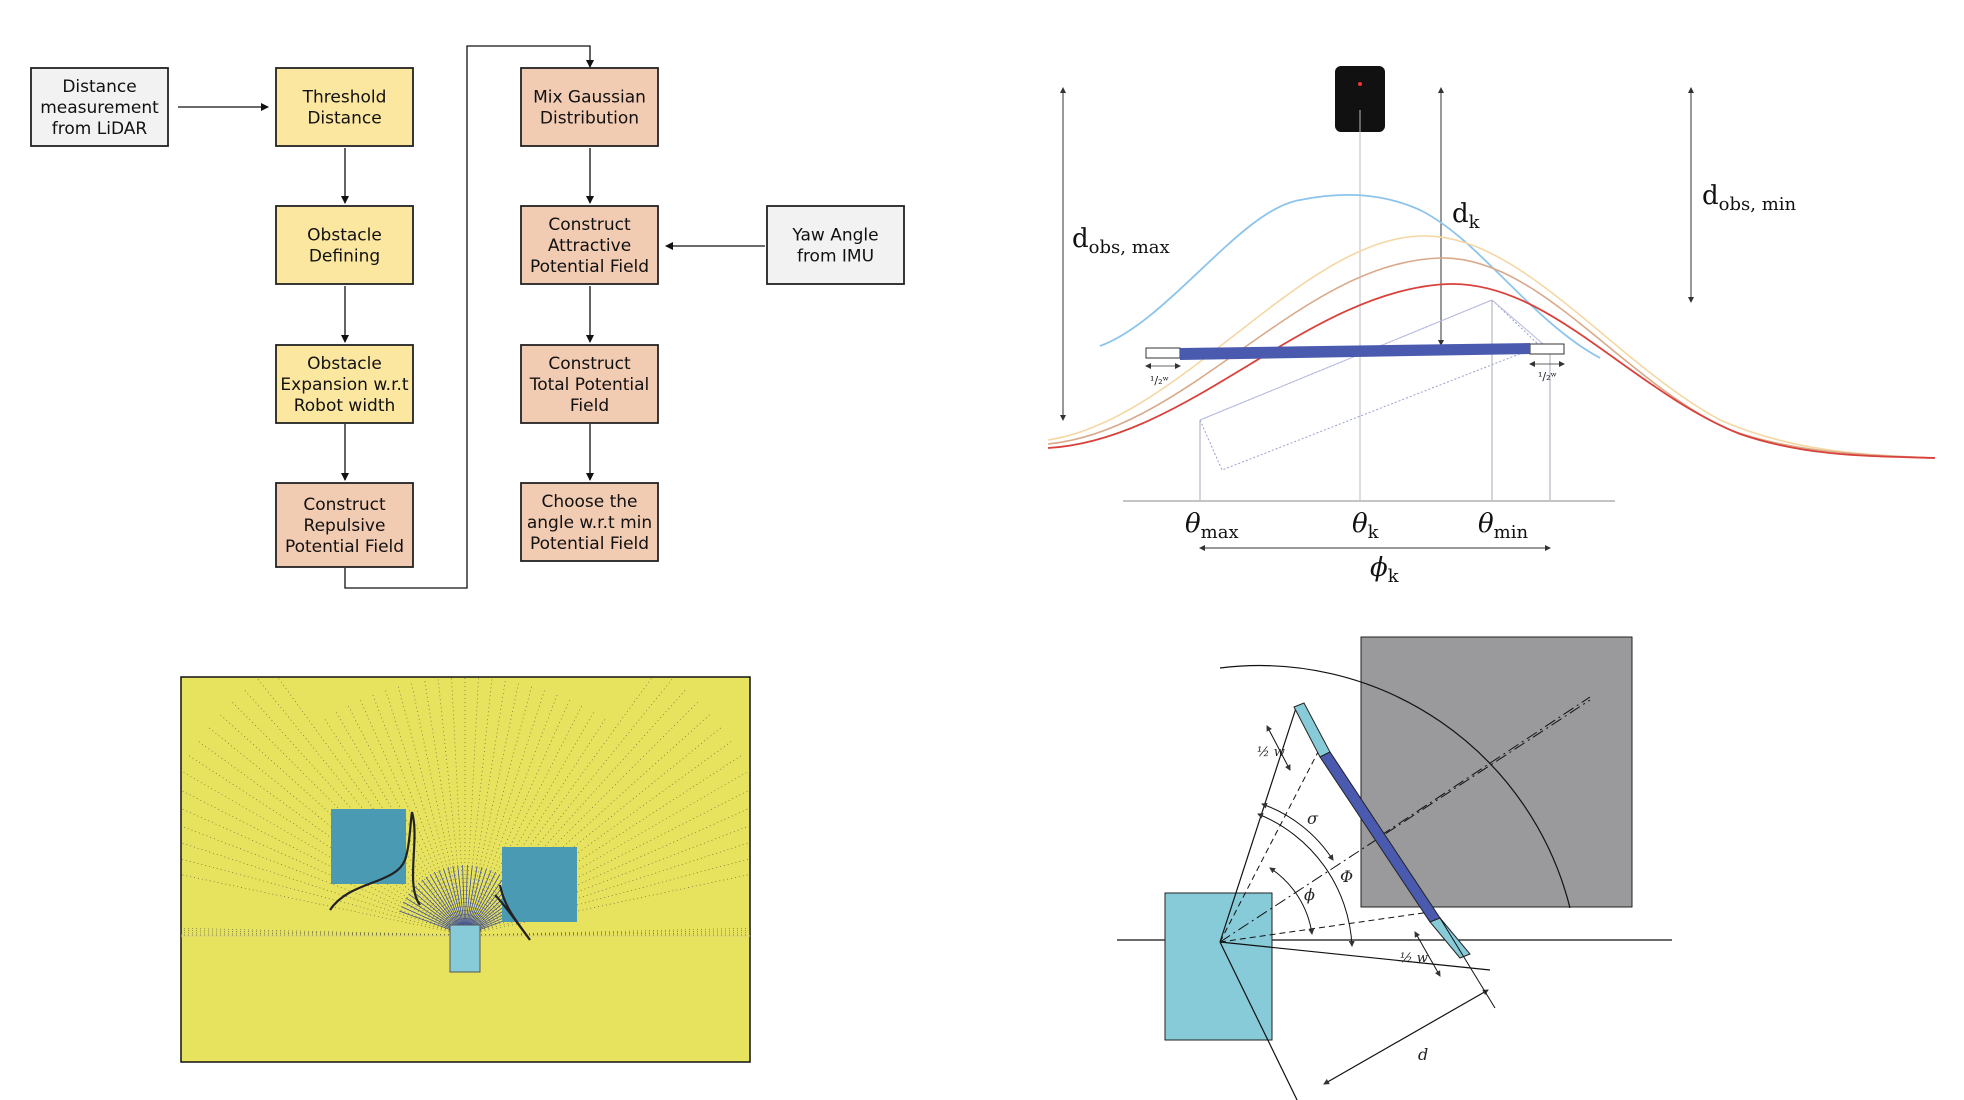  I want to click on dk-label: dk, so click(1466, 216).